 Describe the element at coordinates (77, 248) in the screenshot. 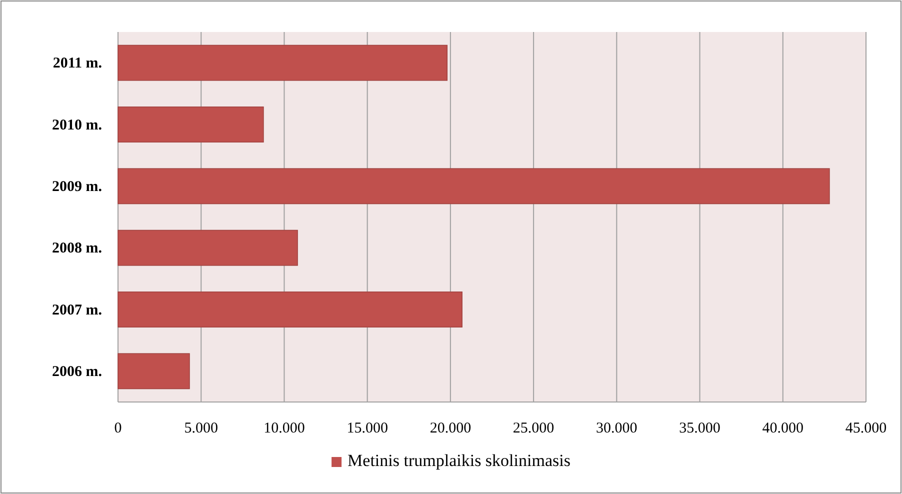

I see `y-tick-label: 2008 m.` at that location.